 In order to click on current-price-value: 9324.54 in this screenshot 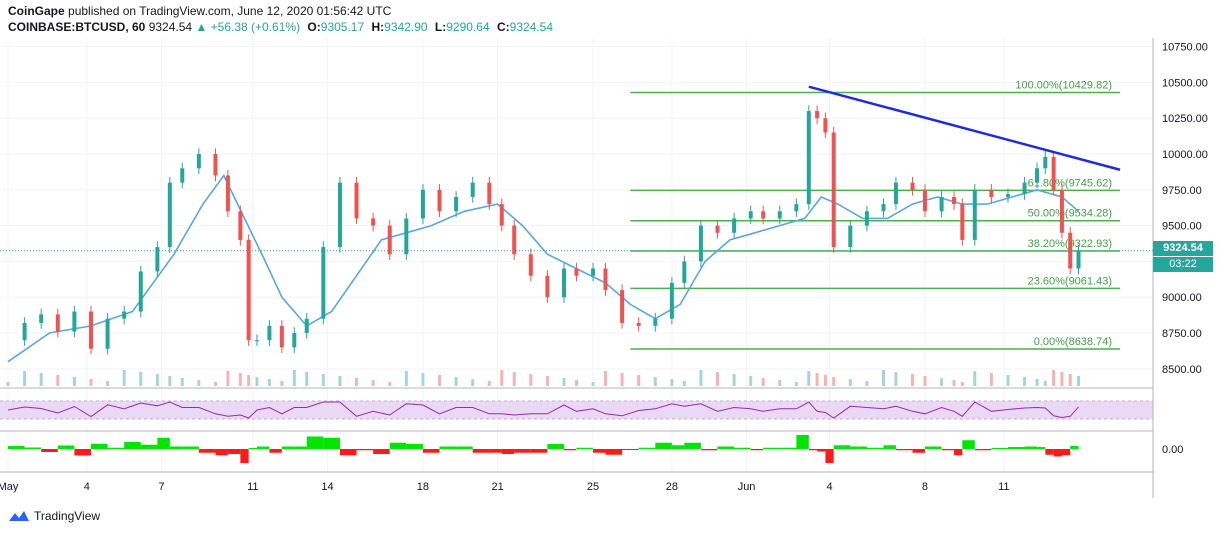, I will do `click(1183, 248)`.